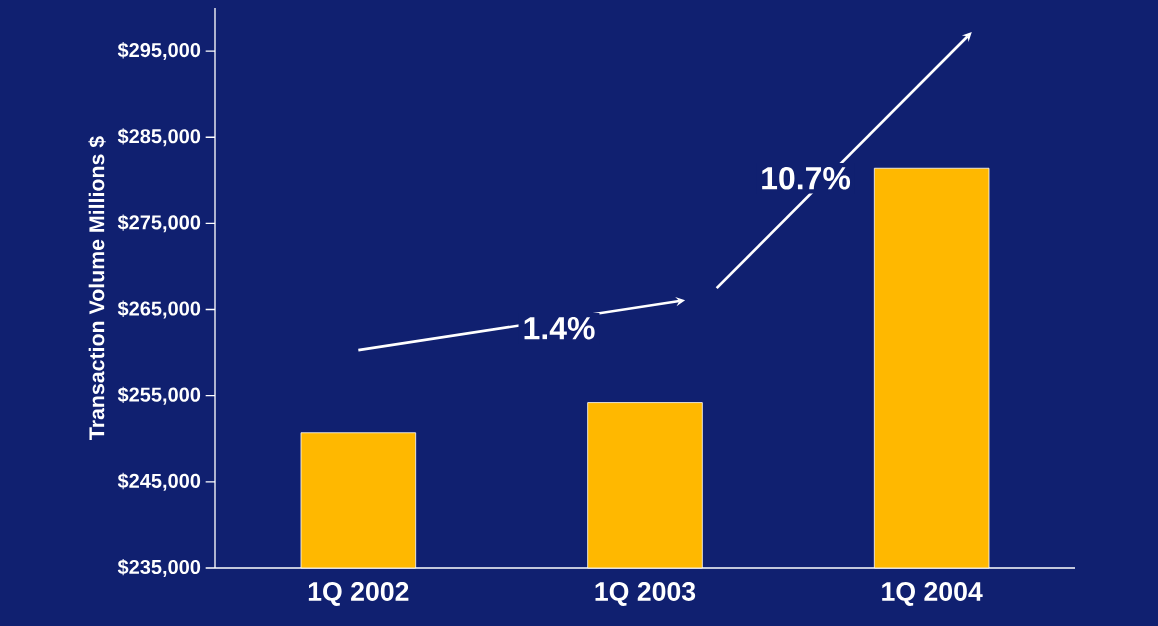 This screenshot has width=1158, height=626. Describe the element at coordinates (159, 51) in the screenshot. I see `y-tick-label: $295,000` at that location.